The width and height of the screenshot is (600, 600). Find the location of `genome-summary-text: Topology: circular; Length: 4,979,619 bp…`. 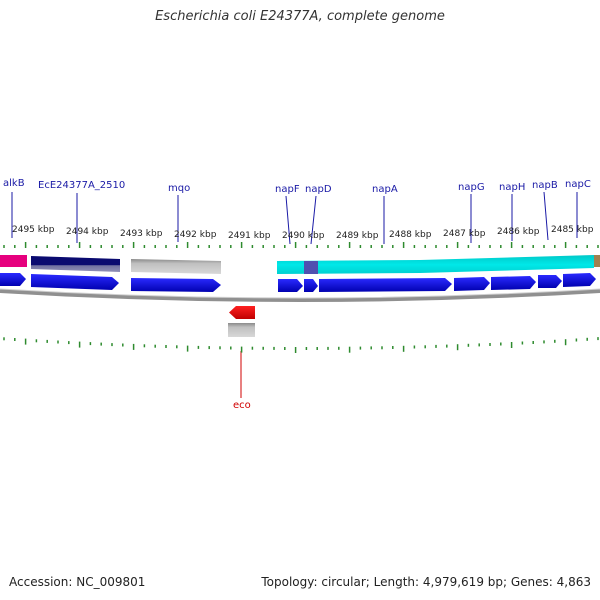

genome-summary-text: Topology: circular; Length: 4,979,619 bp… is located at coordinates (426, 582).